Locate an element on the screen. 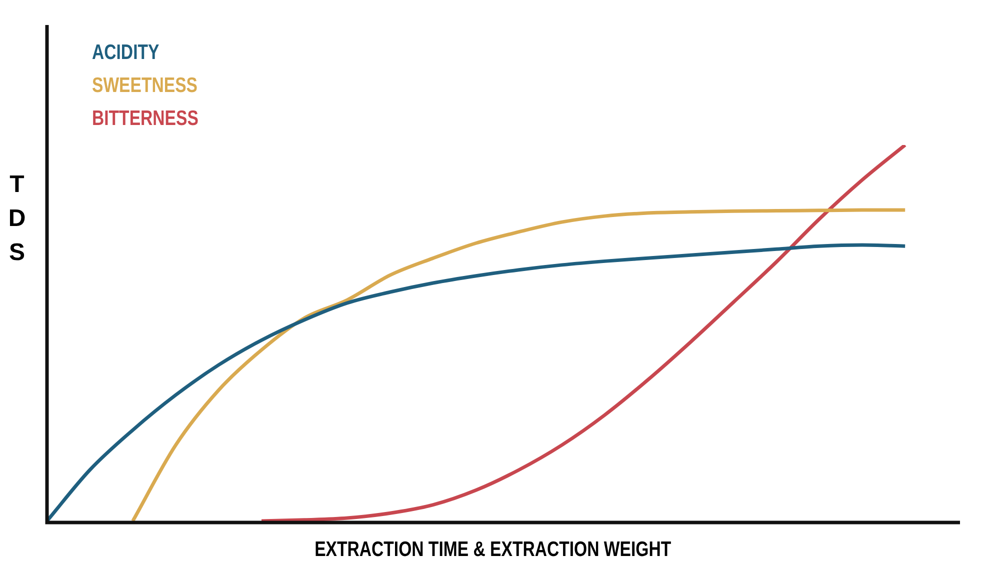 Image resolution: width=1000 pixels, height=572 pixels. text: SWEETNESS is located at coordinates (145, 86).